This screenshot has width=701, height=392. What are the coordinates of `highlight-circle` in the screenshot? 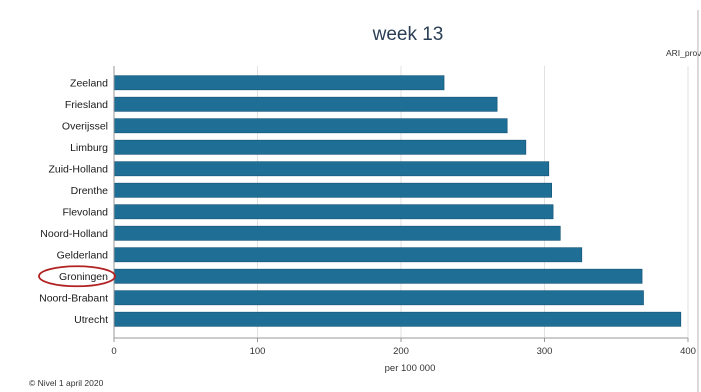 It's located at (77, 276).